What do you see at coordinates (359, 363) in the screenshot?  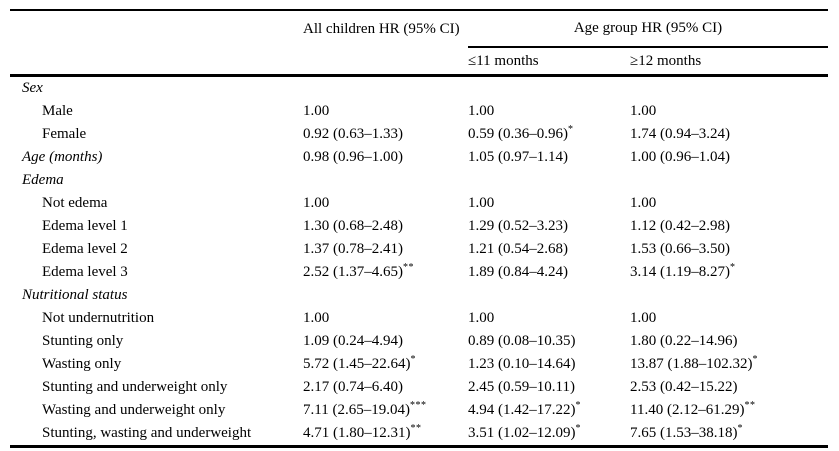 I see `hr-value: 5.72 (1.45–22.64)*` at bounding box center [359, 363].